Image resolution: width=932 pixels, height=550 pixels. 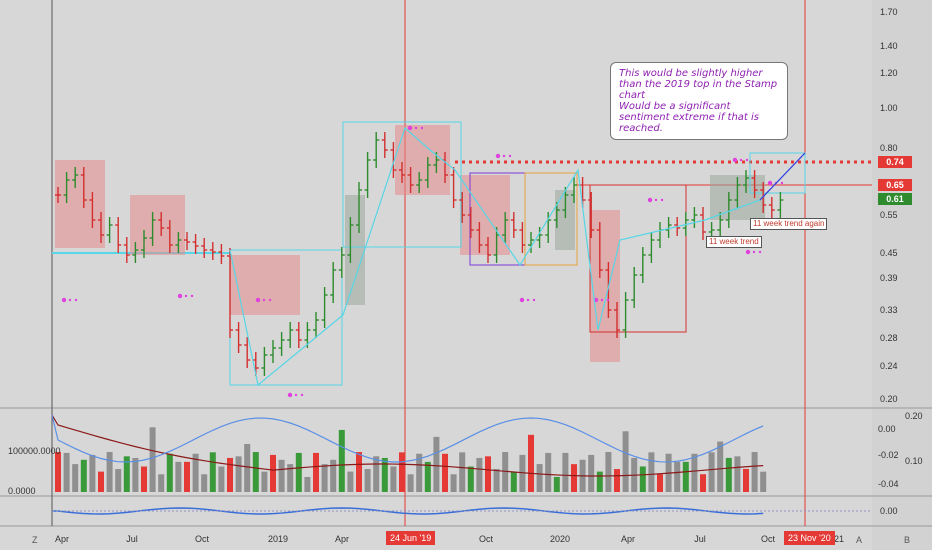 What do you see at coordinates (907, 540) in the screenshot?
I see `log-scale-button: B` at bounding box center [907, 540].